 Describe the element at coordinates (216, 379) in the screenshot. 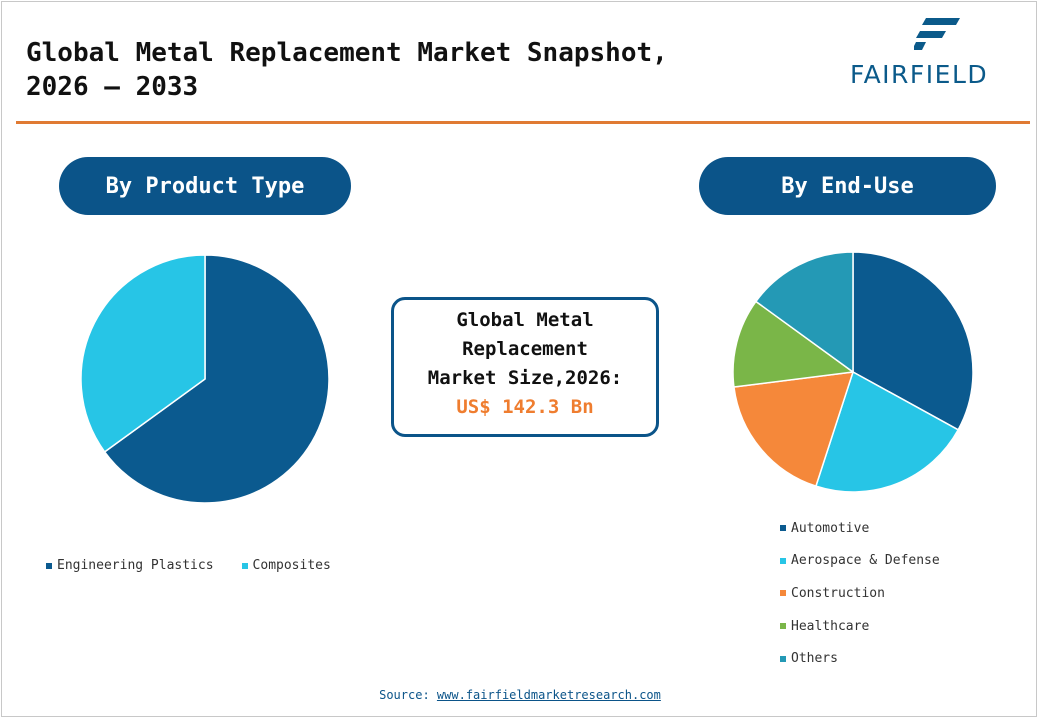

I see `pie-slice-engineering-plastics` at that location.